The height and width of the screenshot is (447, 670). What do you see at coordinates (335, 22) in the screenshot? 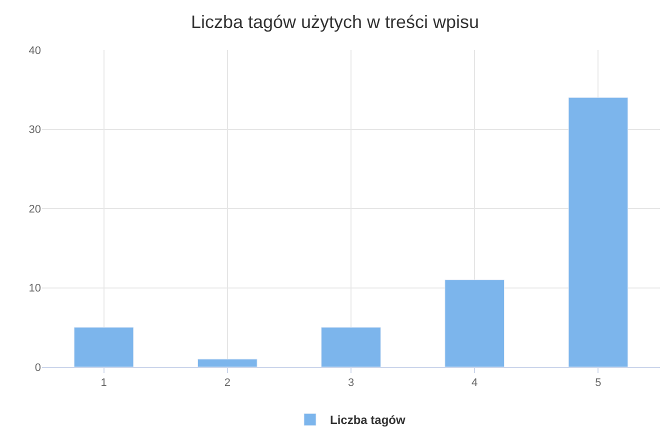
I see `chart-title: Liczba tagów użytych w treści wpisu` at bounding box center [335, 22].